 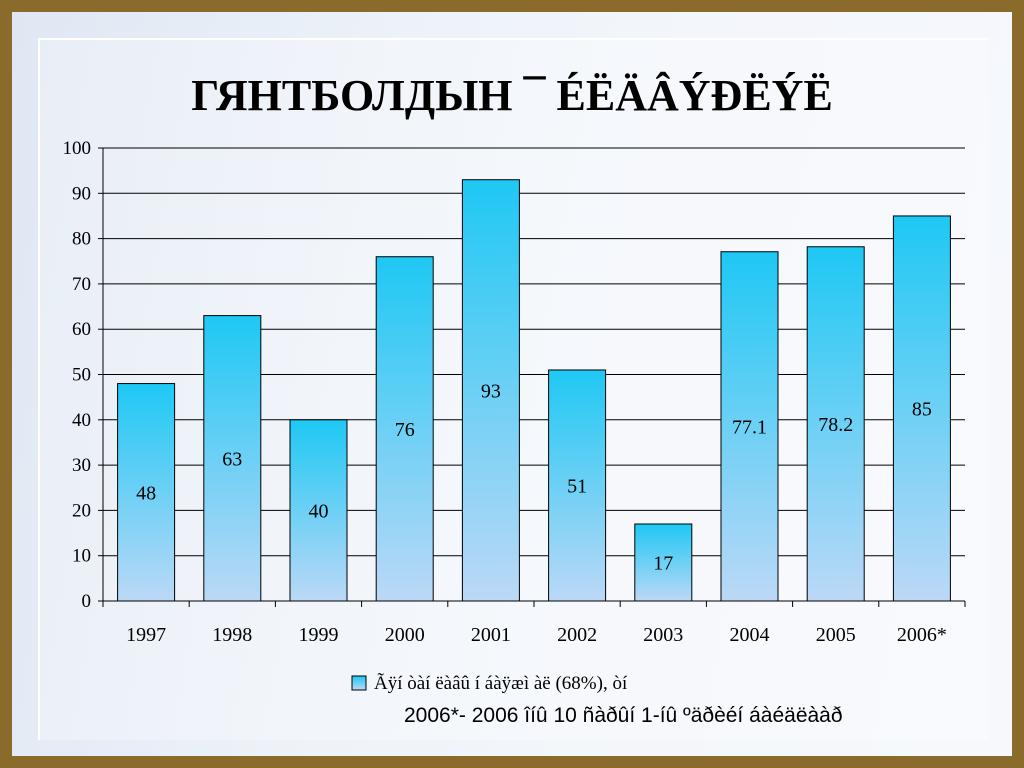 I want to click on y-tick-label: 10, so click(x=81, y=556).